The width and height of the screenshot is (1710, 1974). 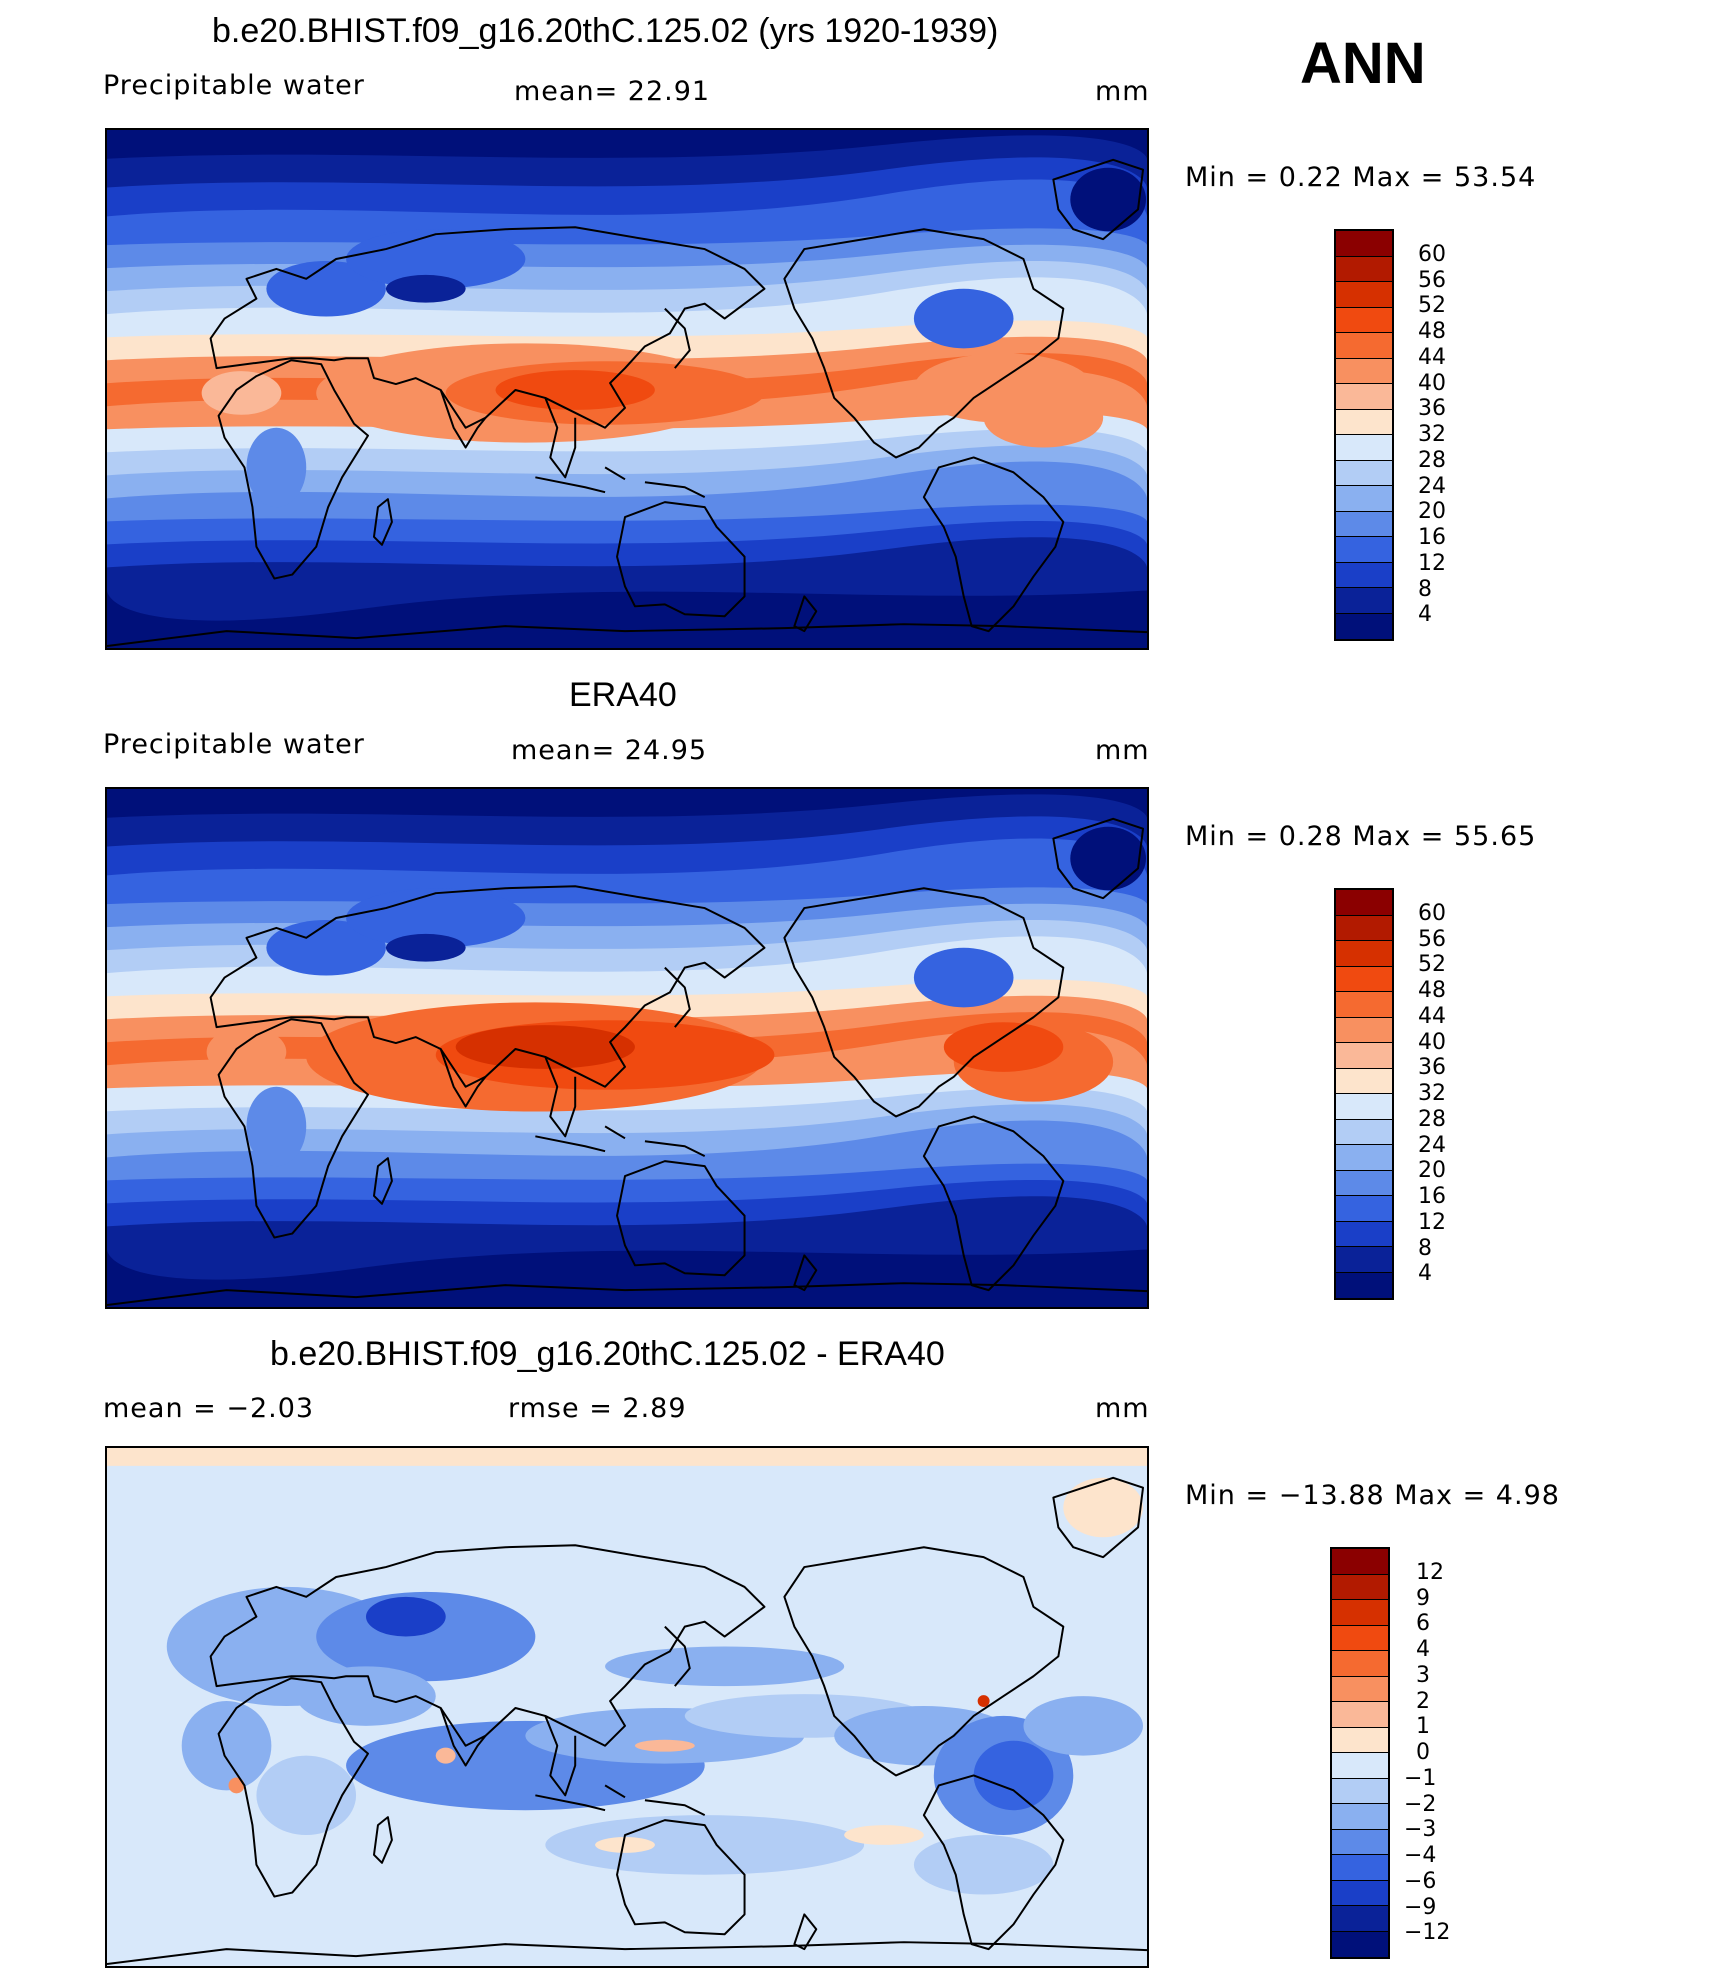 I want to click on colorbar-label: 8, so click(x=1425, y=1248).